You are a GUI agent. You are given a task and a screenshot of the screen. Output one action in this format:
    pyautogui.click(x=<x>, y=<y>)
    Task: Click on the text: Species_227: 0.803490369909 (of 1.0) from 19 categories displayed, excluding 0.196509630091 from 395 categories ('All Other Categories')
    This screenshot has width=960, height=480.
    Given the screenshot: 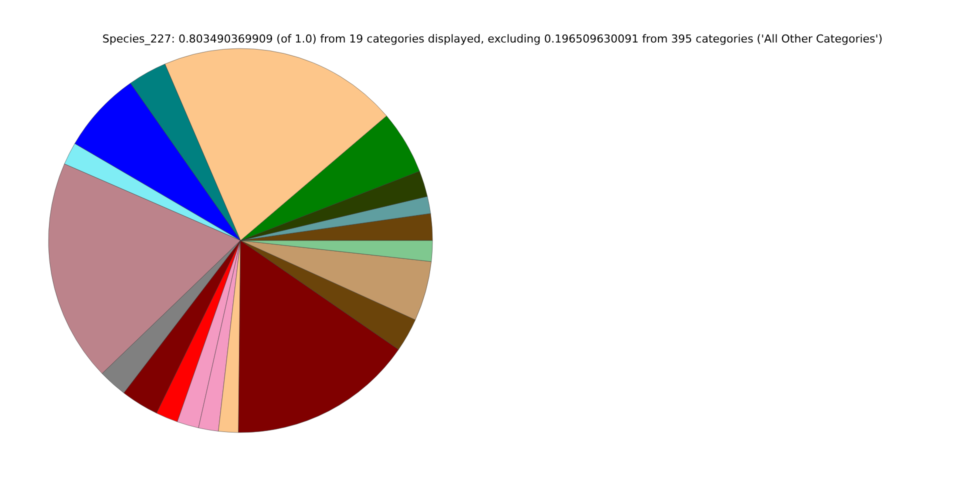 What is the action you would take?
    pyautogui.click(x=492, y=39)
    